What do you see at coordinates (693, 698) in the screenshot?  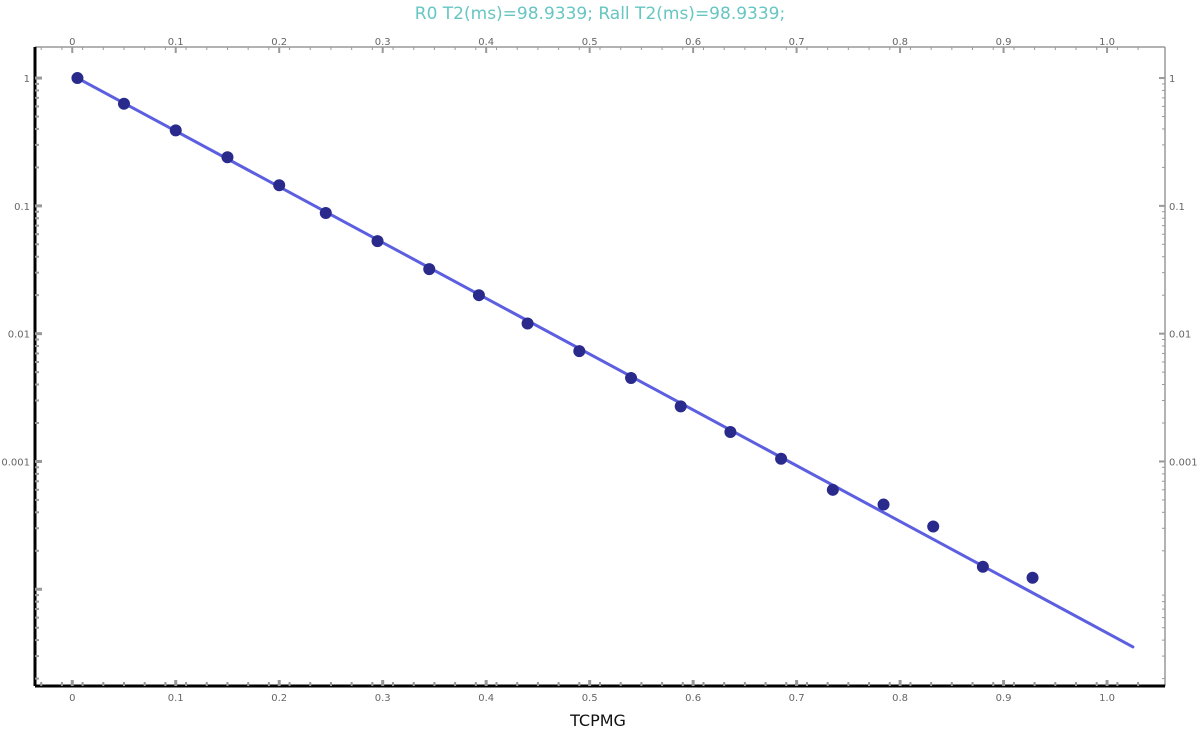 I see `x-tick-label-bottom: 0.6` at bounding box center [693, 698].